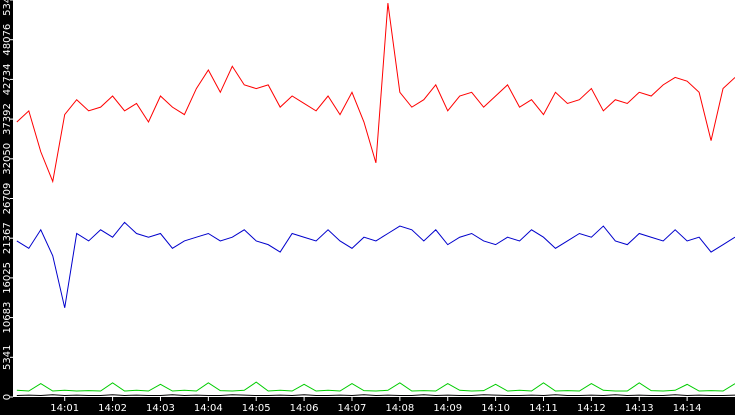 The image size is (735, 415). What do you see at coordinates (591, 408) in the screenshot?
I see `x-tick-label: 14:12` at bounding box center [591, 408].